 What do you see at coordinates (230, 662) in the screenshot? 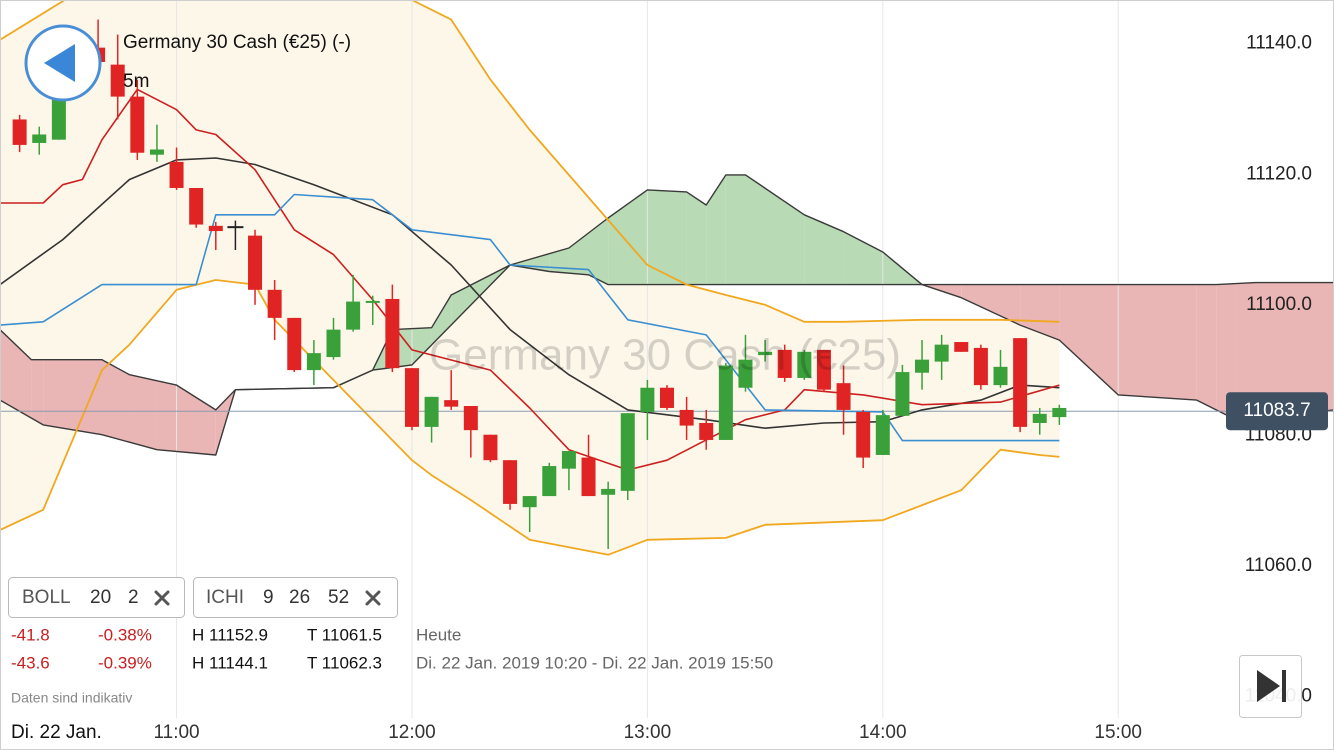
I see `high: H 11144.1` at bounding box center [230, 662].